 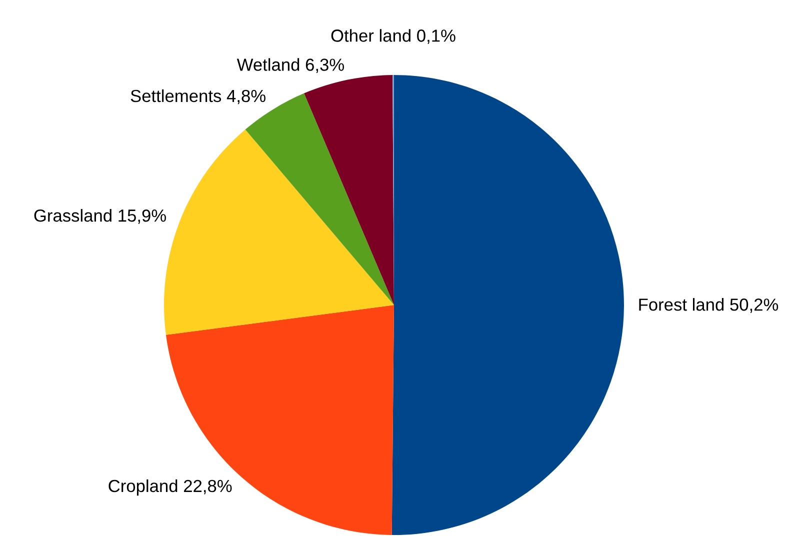 I want to click on slice-label: Wetland 6,3%, so click(x=290, y=65).